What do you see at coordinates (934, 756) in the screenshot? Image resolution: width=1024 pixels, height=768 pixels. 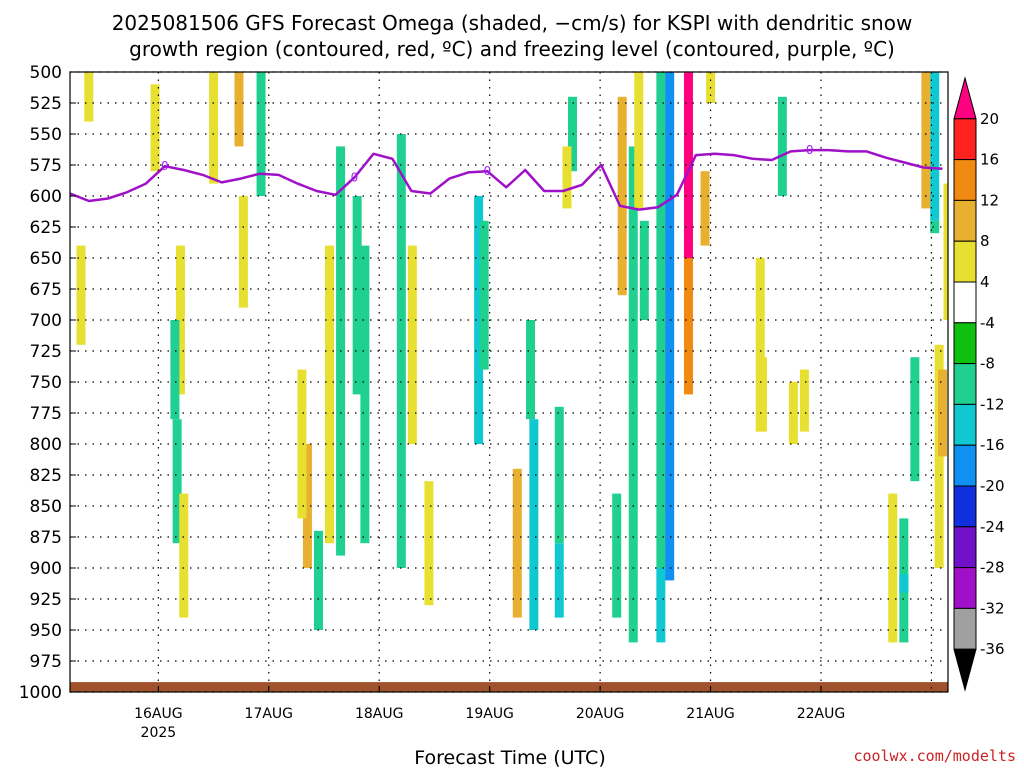 I see `credit-text: coolwx.com/modelts` at bounding box center [934, 756].